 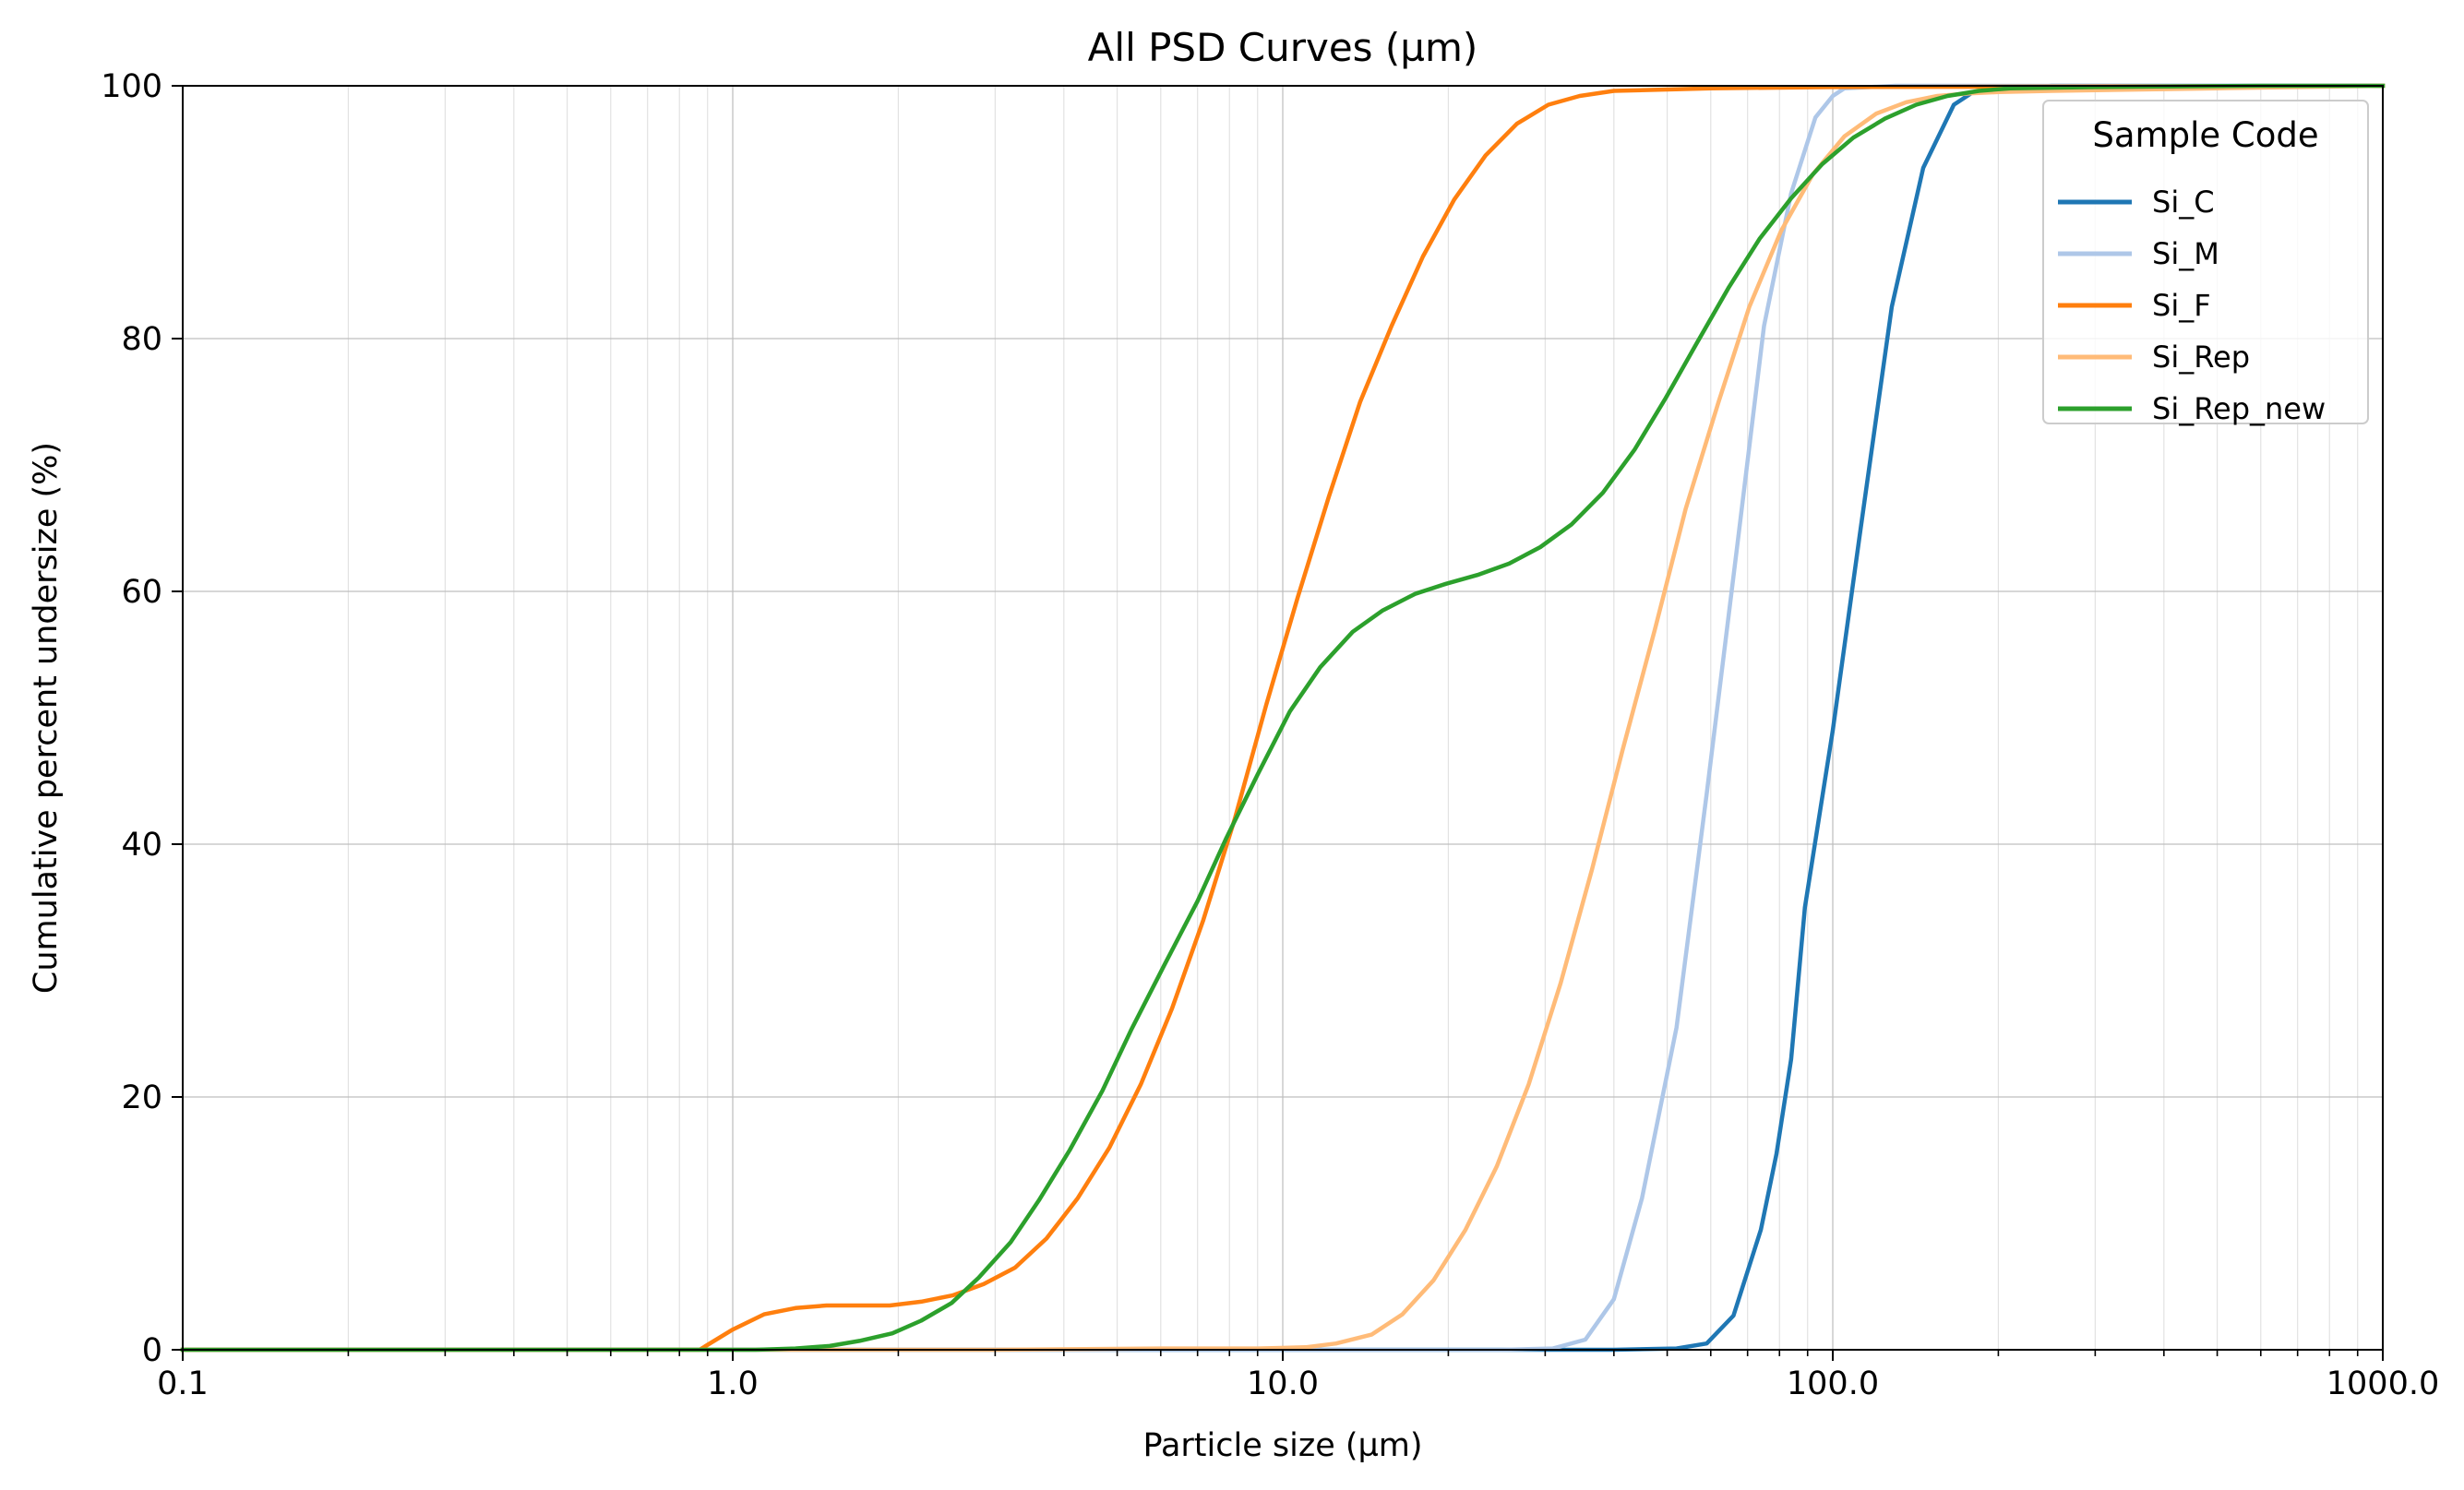 What do you see at coordinates (2382, 1383) in the screenshot?
I see `x-tick-label: 1000.0` at bounding box center [2382, 1383].